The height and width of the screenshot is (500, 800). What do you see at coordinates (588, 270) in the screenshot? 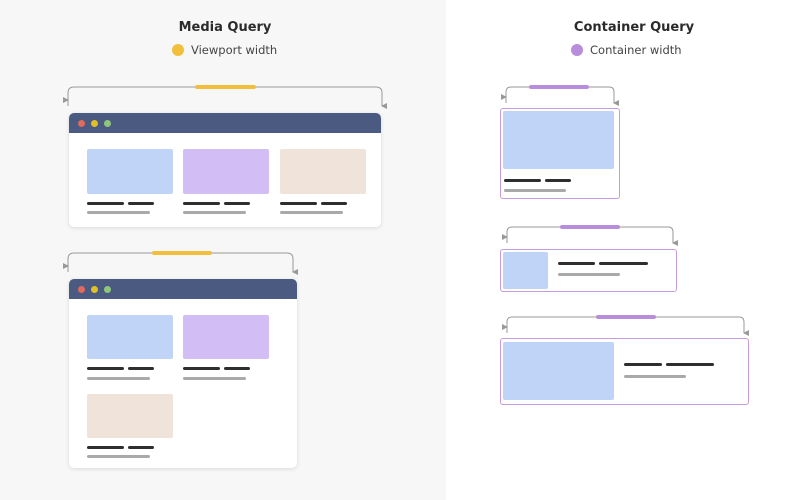
I see `container-medium` at bounding box center [588, 270].